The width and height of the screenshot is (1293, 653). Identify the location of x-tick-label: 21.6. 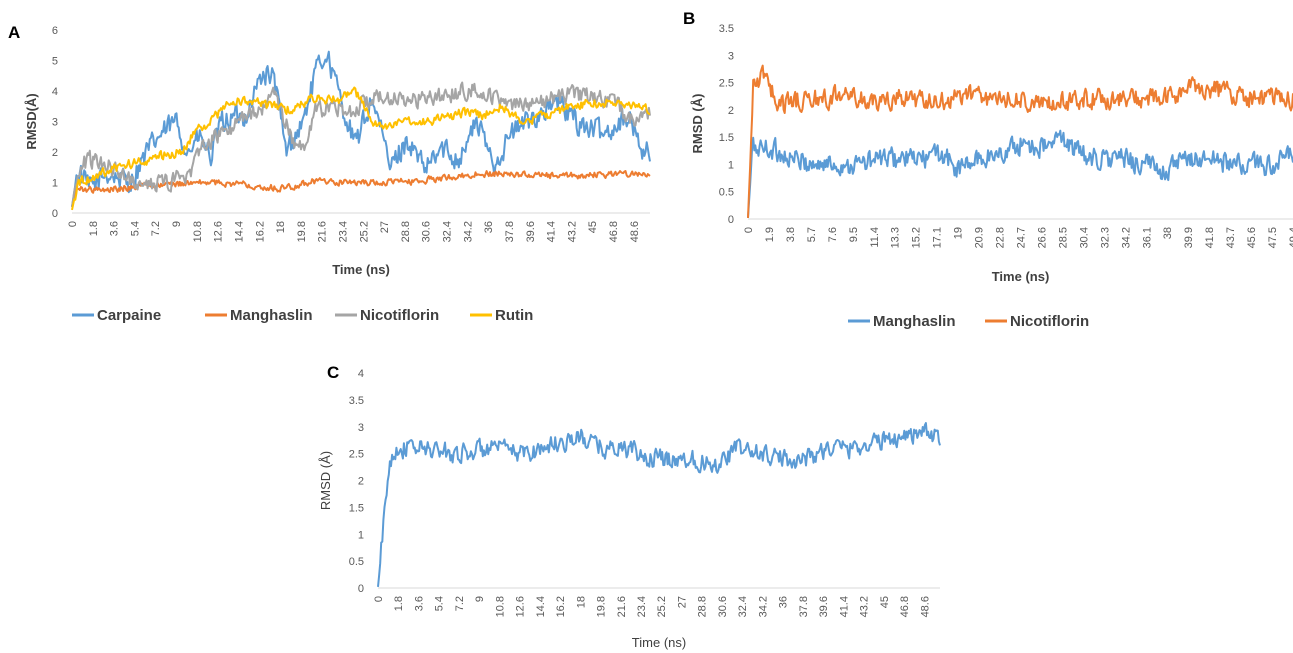
(323, 231).